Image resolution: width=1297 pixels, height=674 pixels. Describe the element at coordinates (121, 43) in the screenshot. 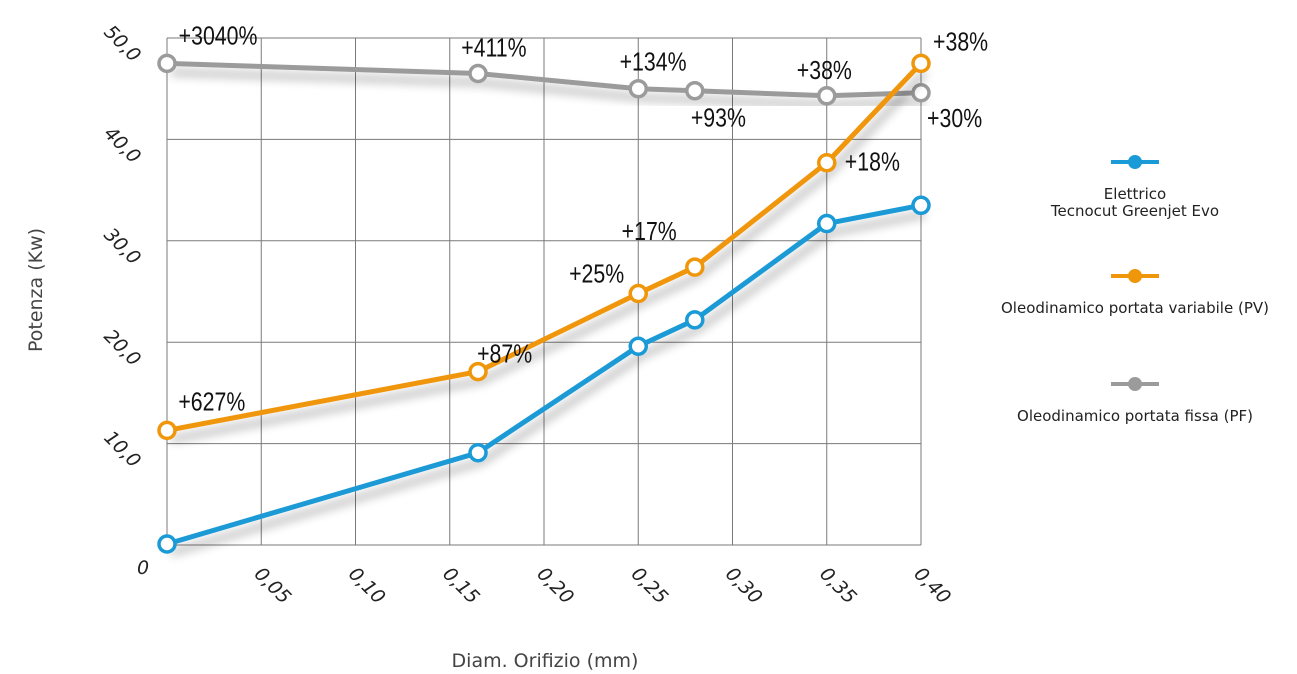

I see `y-tick-label-5: 50,0` at that location.